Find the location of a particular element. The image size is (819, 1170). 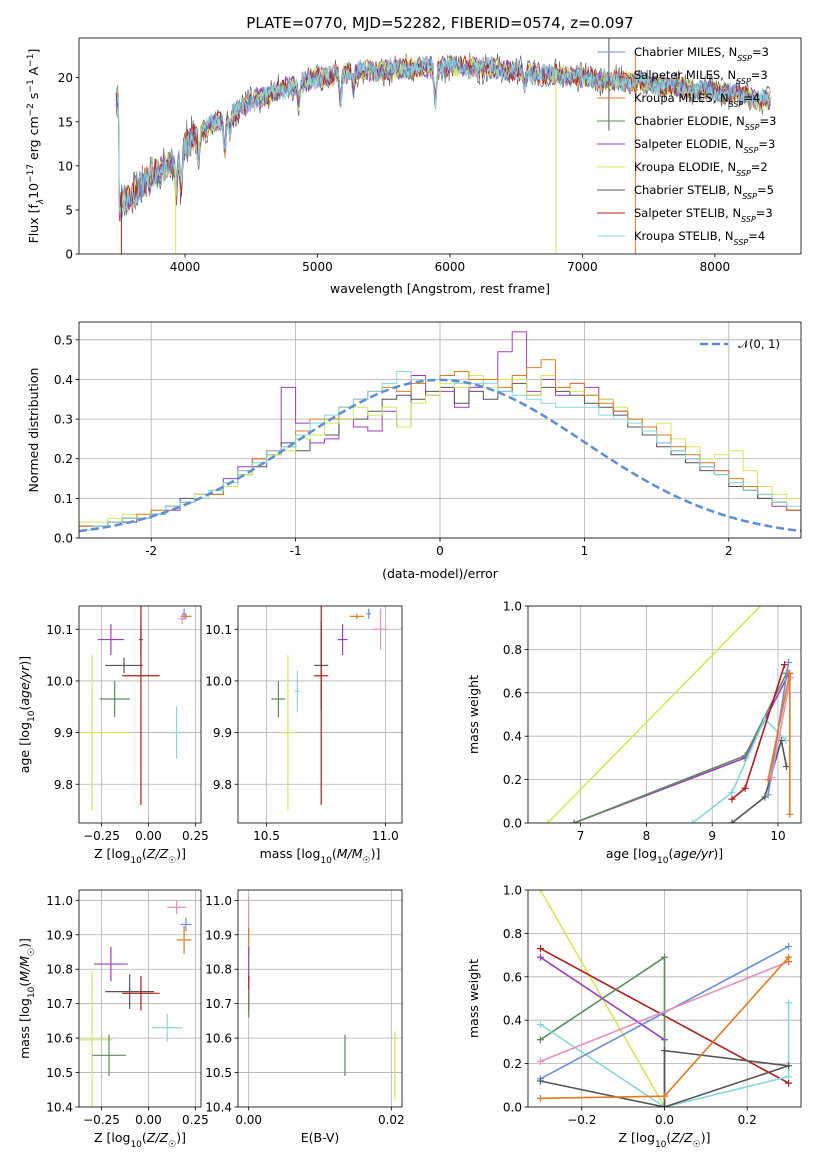

plot-area-spectrum is located at coordinates (443, 146).